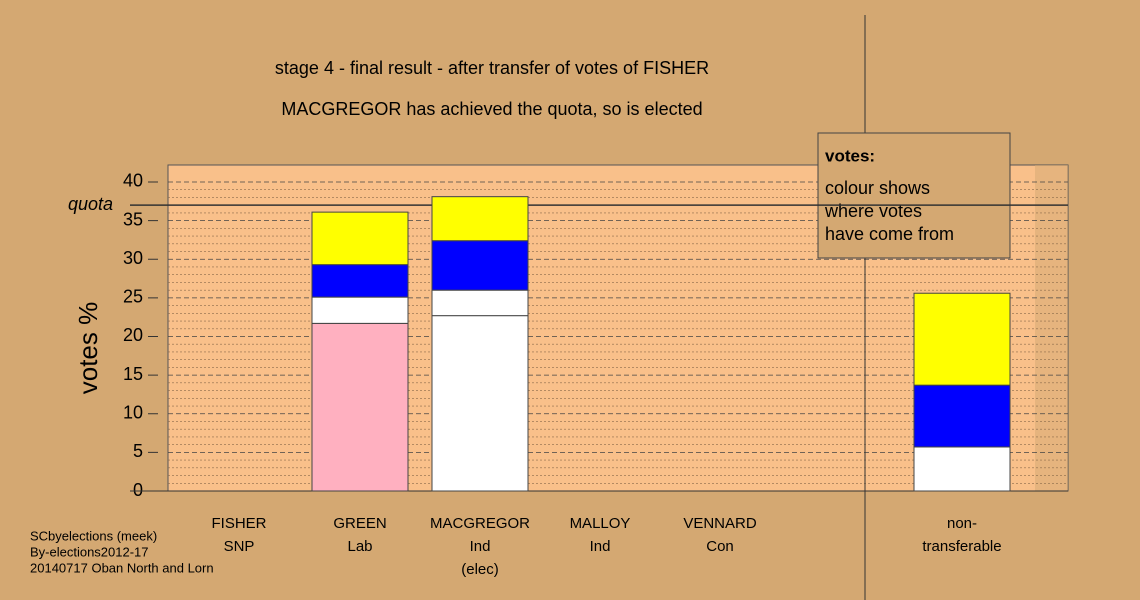  Describe the element at coordinates (873, 211) in the screenshot. I see `legend-line: where votes` at that location.